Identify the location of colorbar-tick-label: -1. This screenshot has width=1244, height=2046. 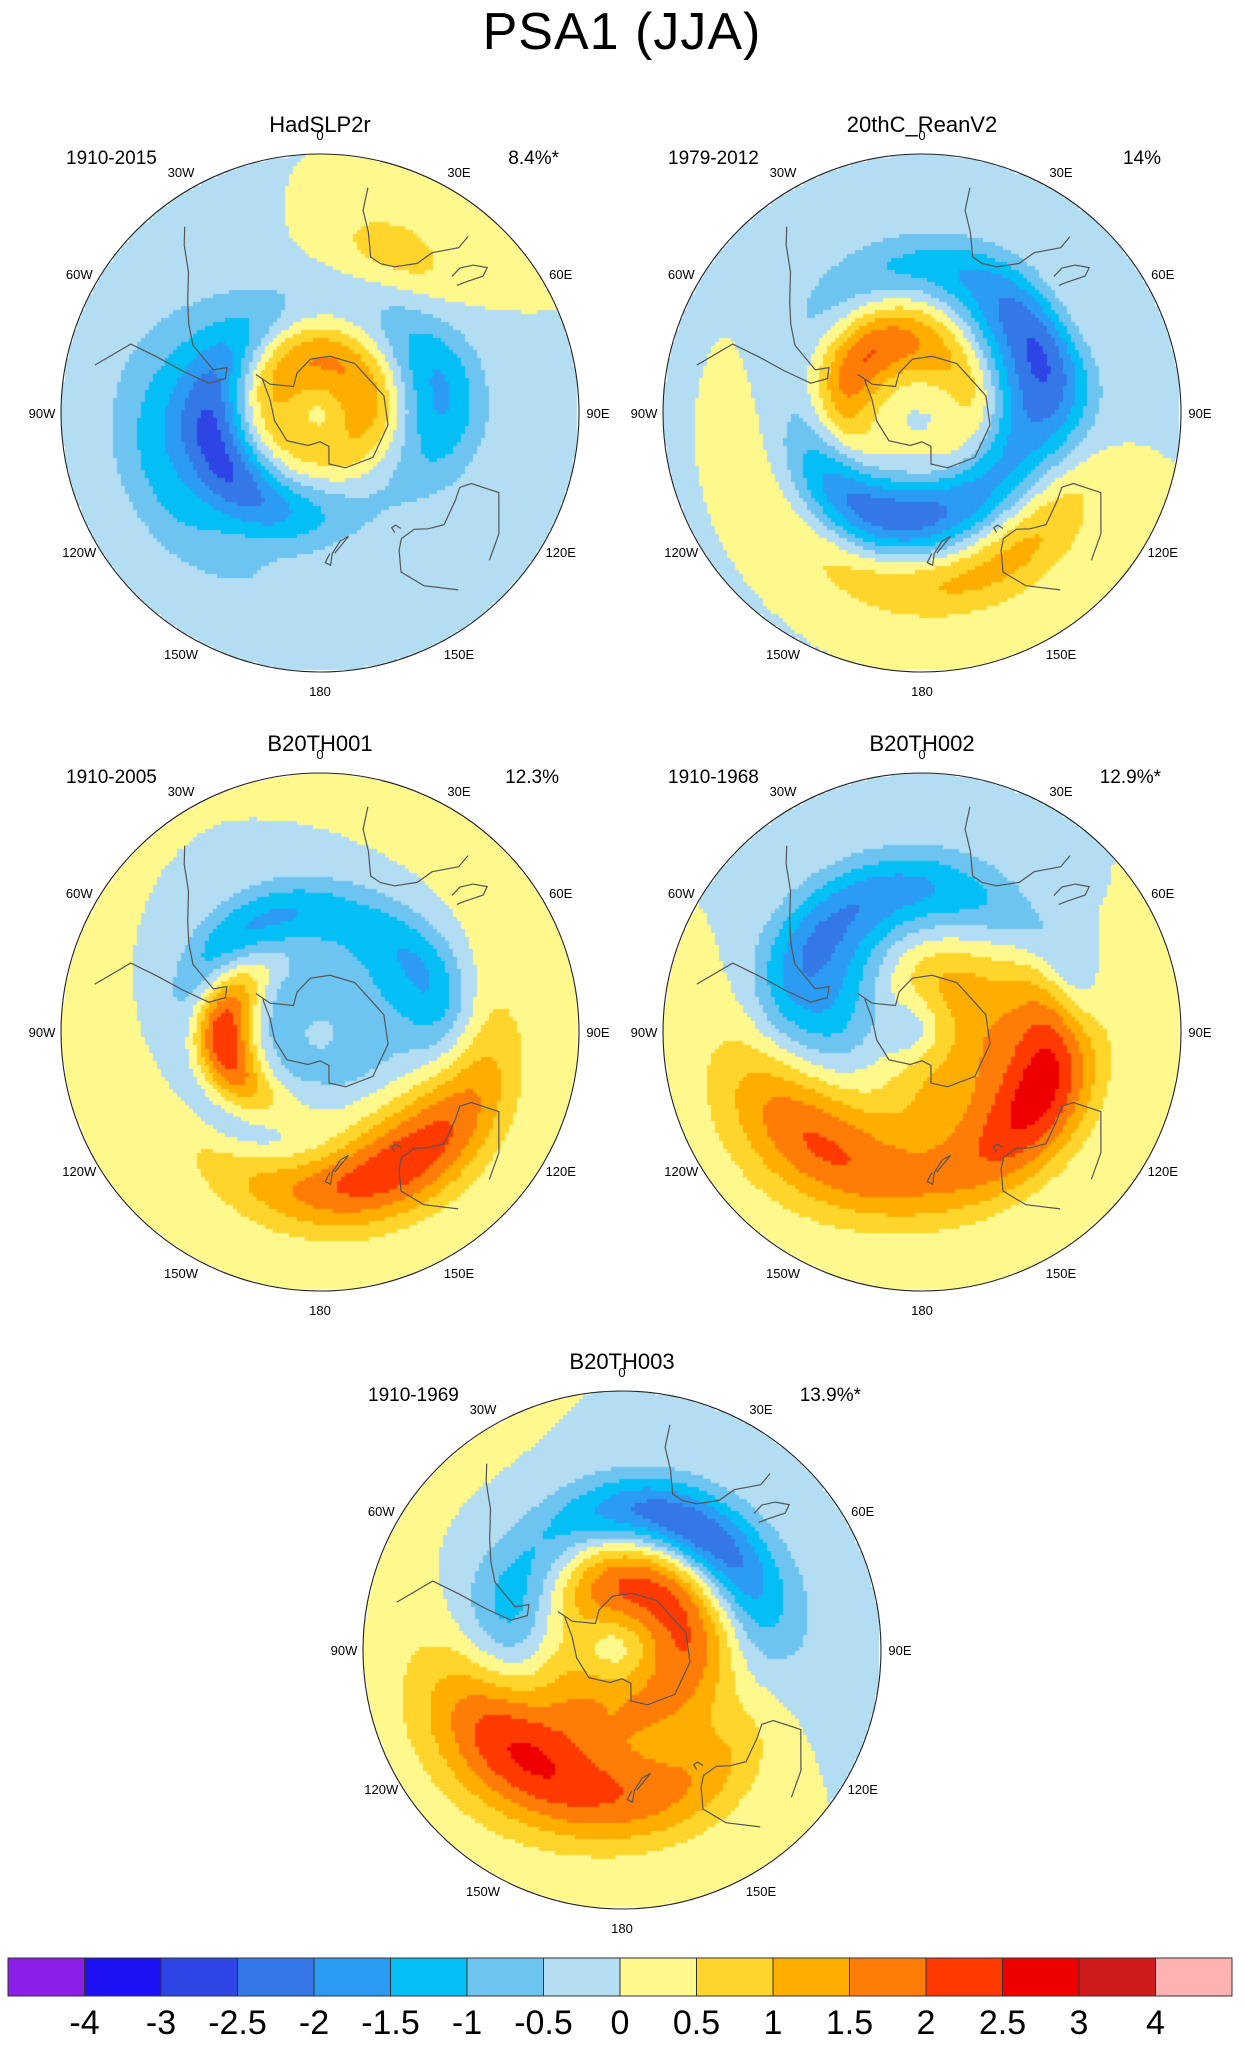
(467, 2023).